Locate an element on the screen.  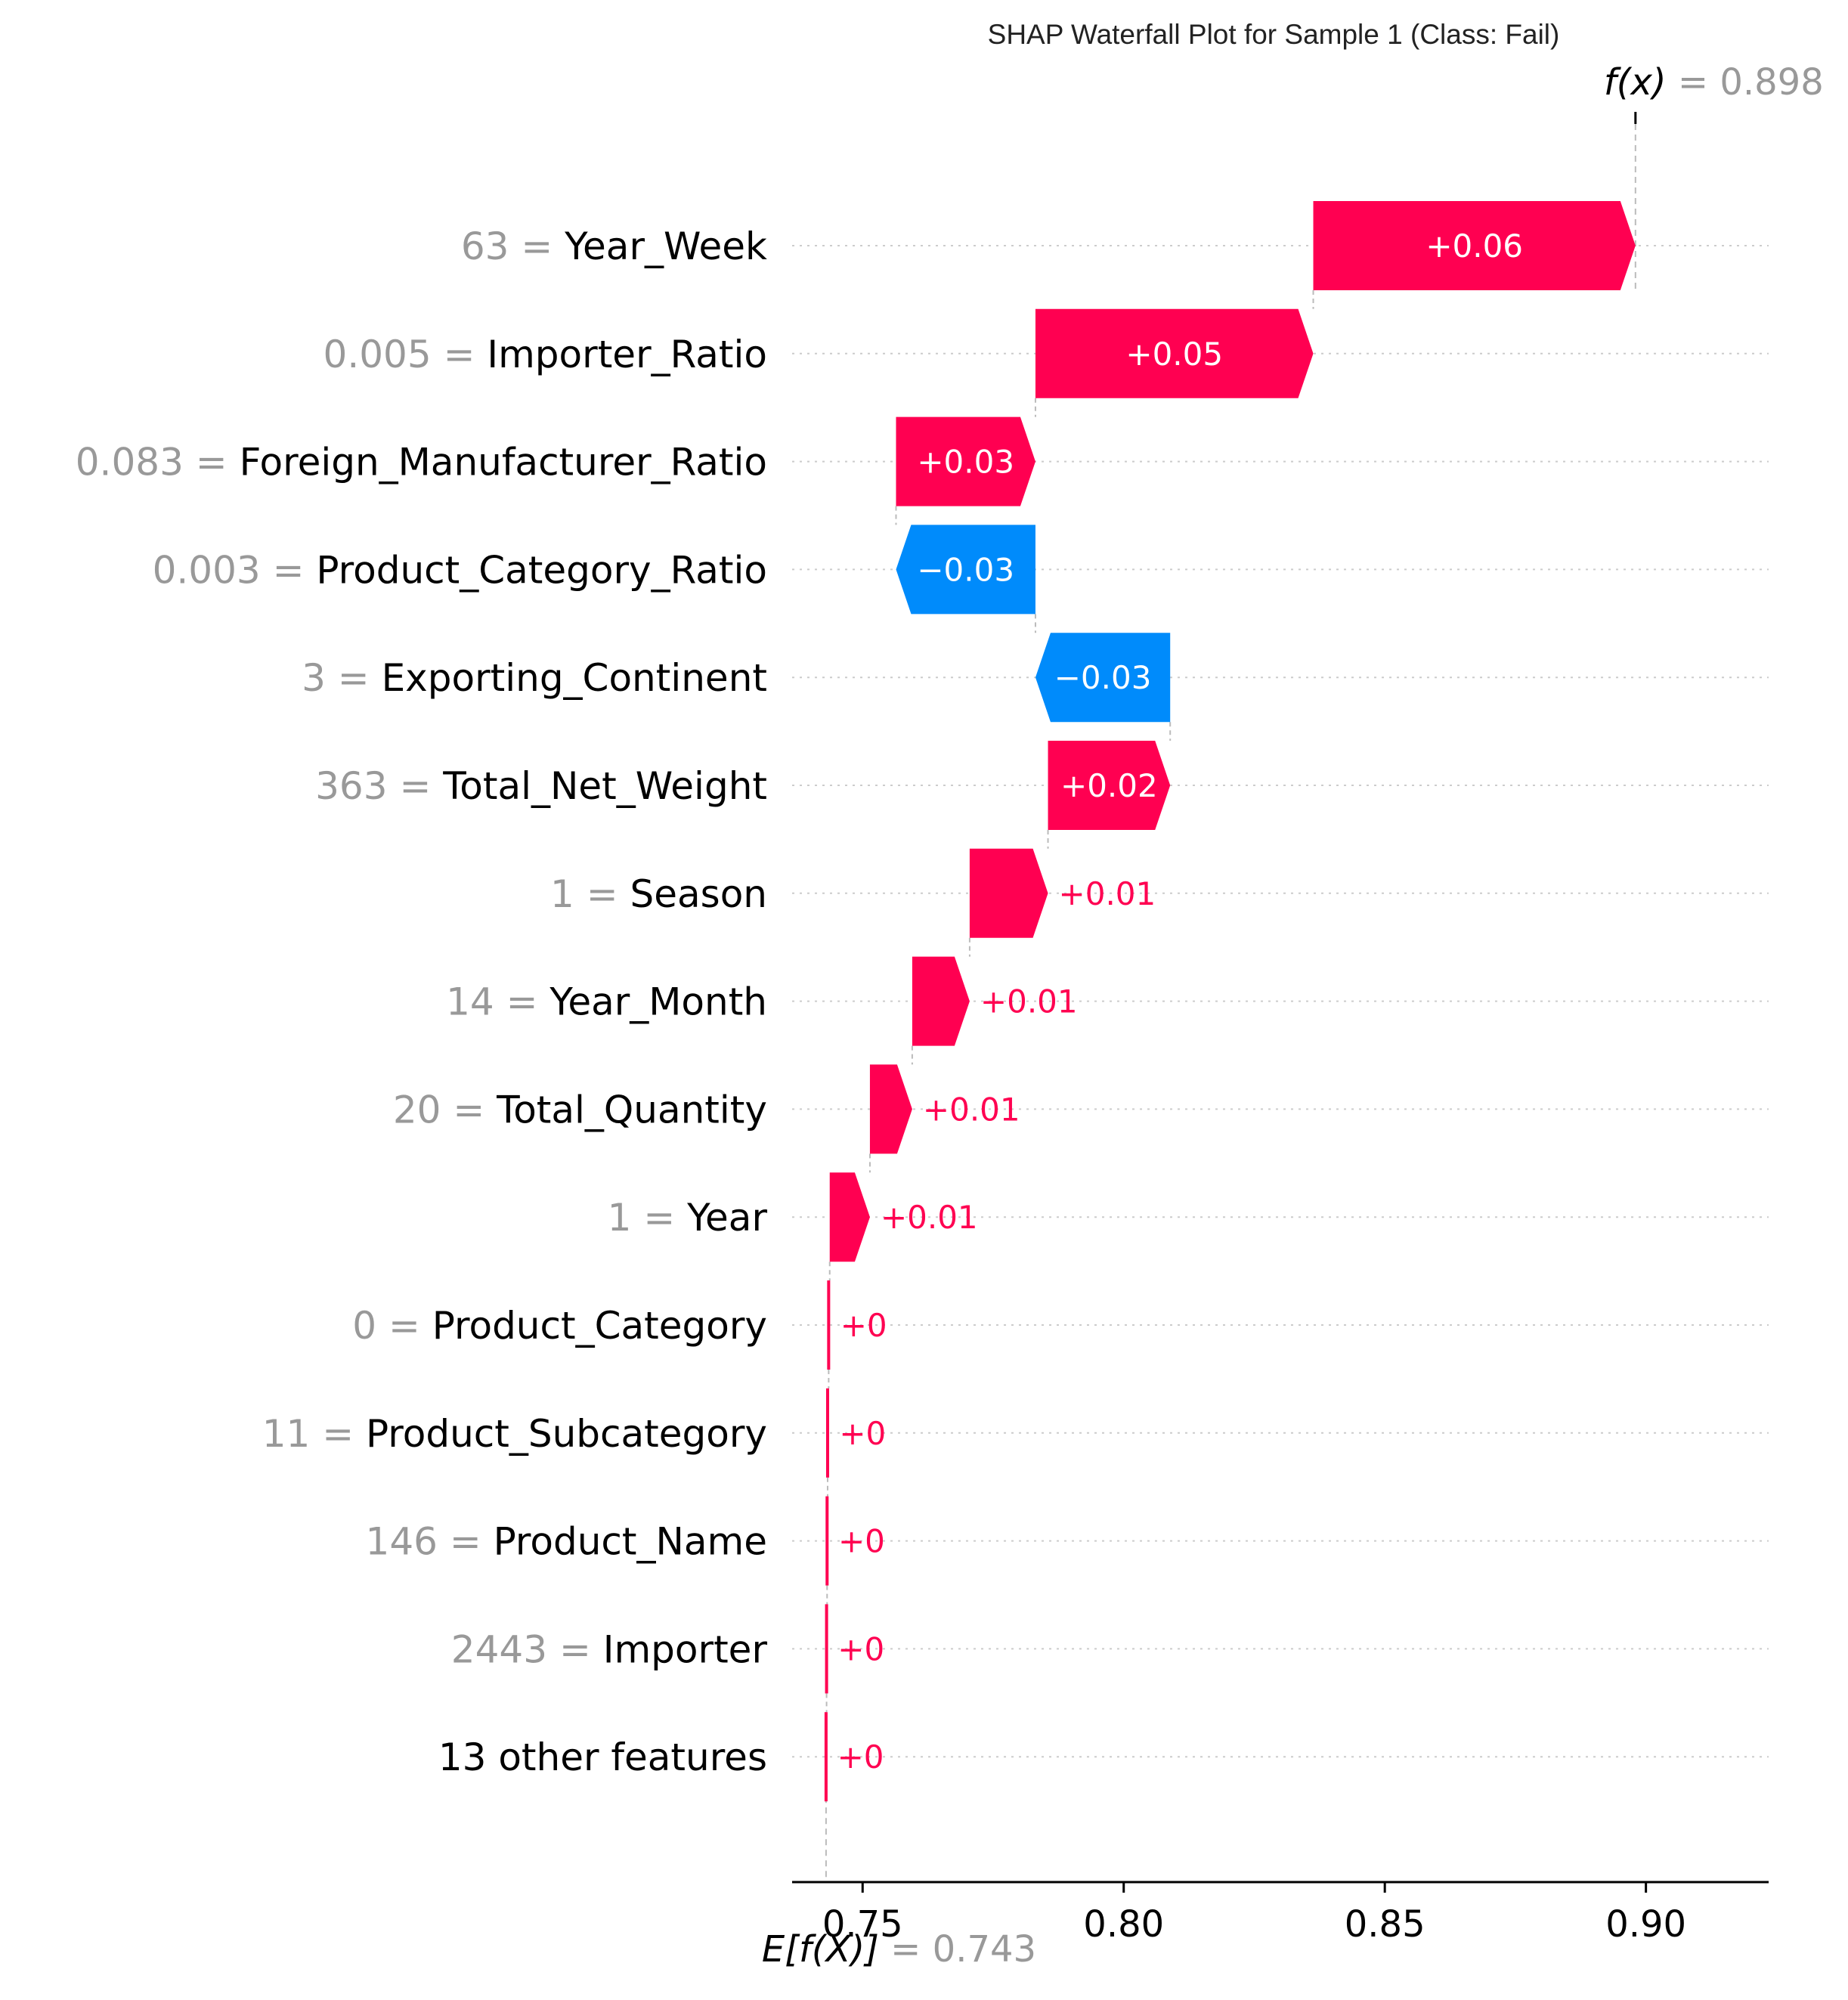
feature-label: 13 other features is located at coordinates (602, 1757).